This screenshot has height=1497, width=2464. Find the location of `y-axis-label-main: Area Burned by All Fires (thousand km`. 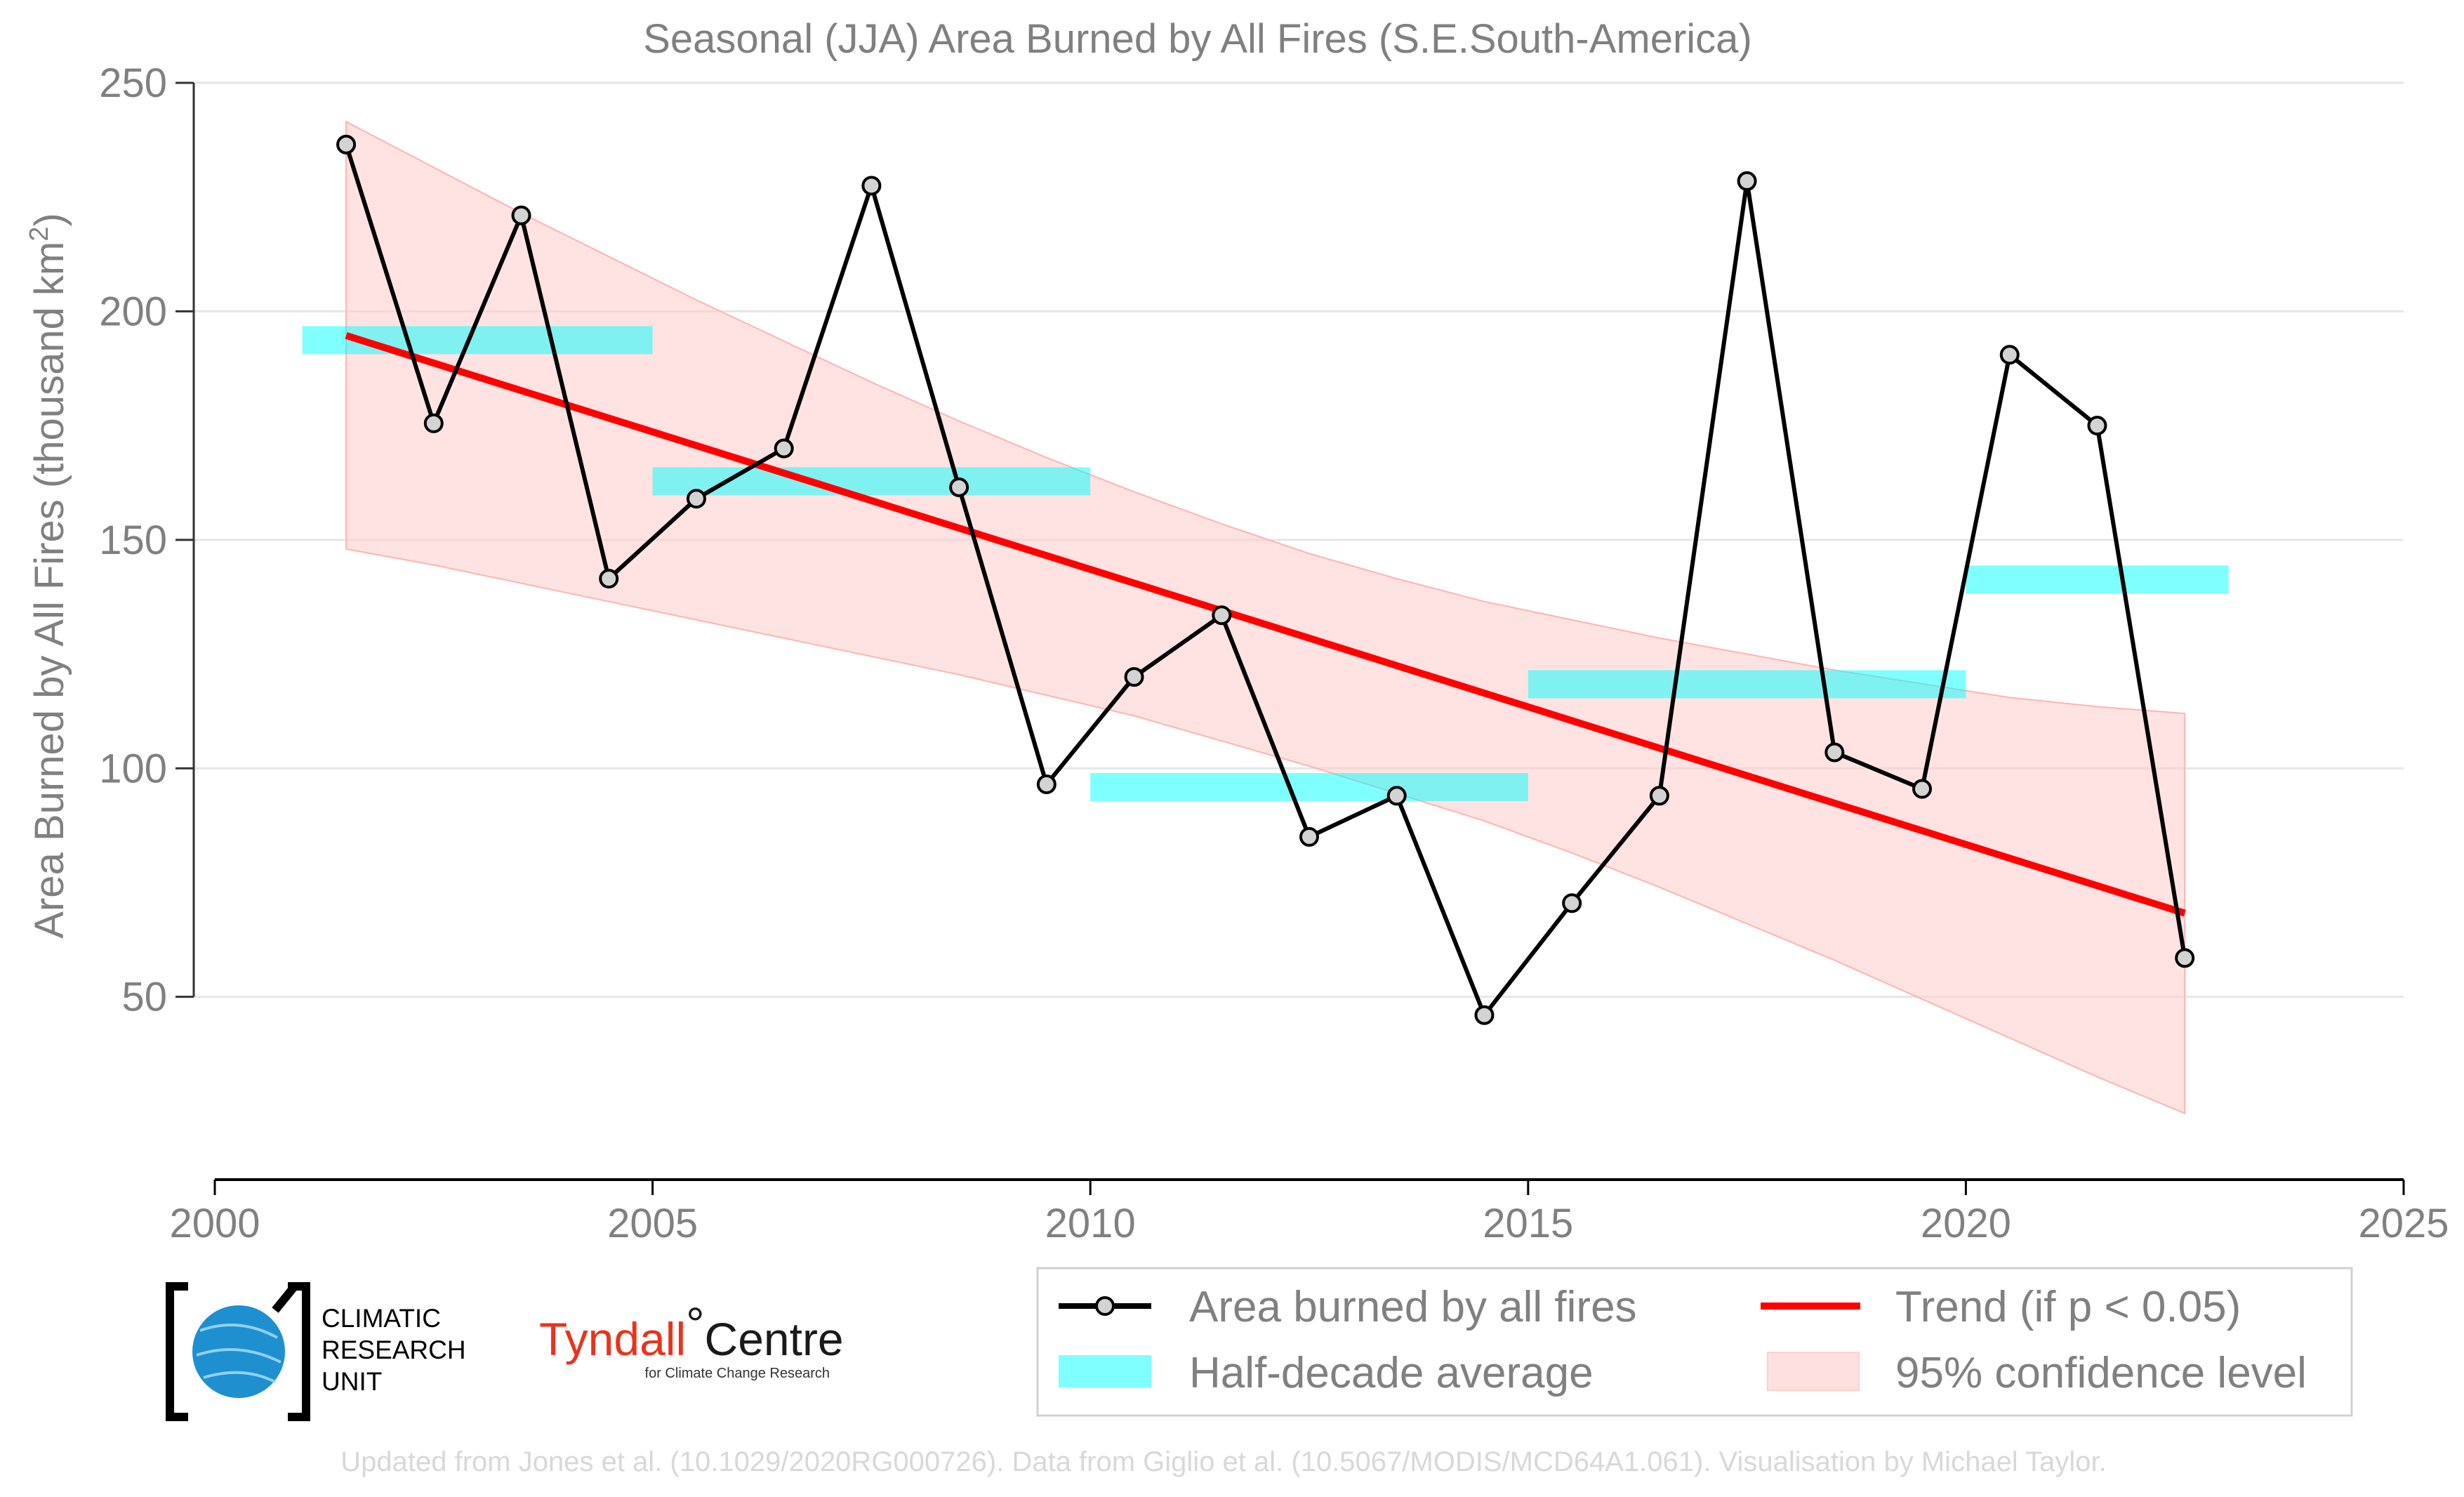

y-axis-label-main: Area Burned by All Fires (thousand km is located at coordinates (50, 590).